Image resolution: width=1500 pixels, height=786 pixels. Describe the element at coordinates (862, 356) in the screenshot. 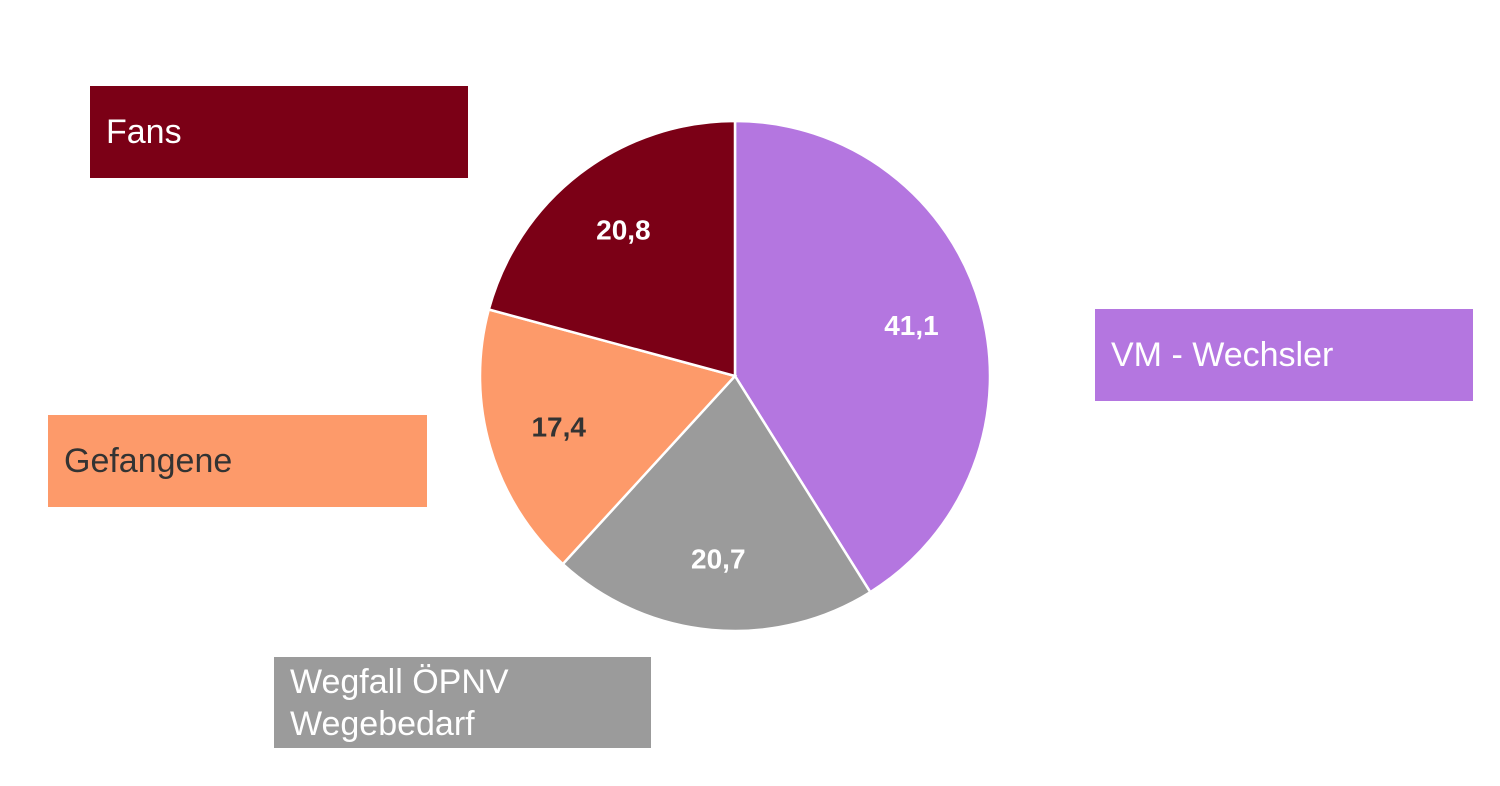

I see `pie-slice-vm-wechsler` at that location.